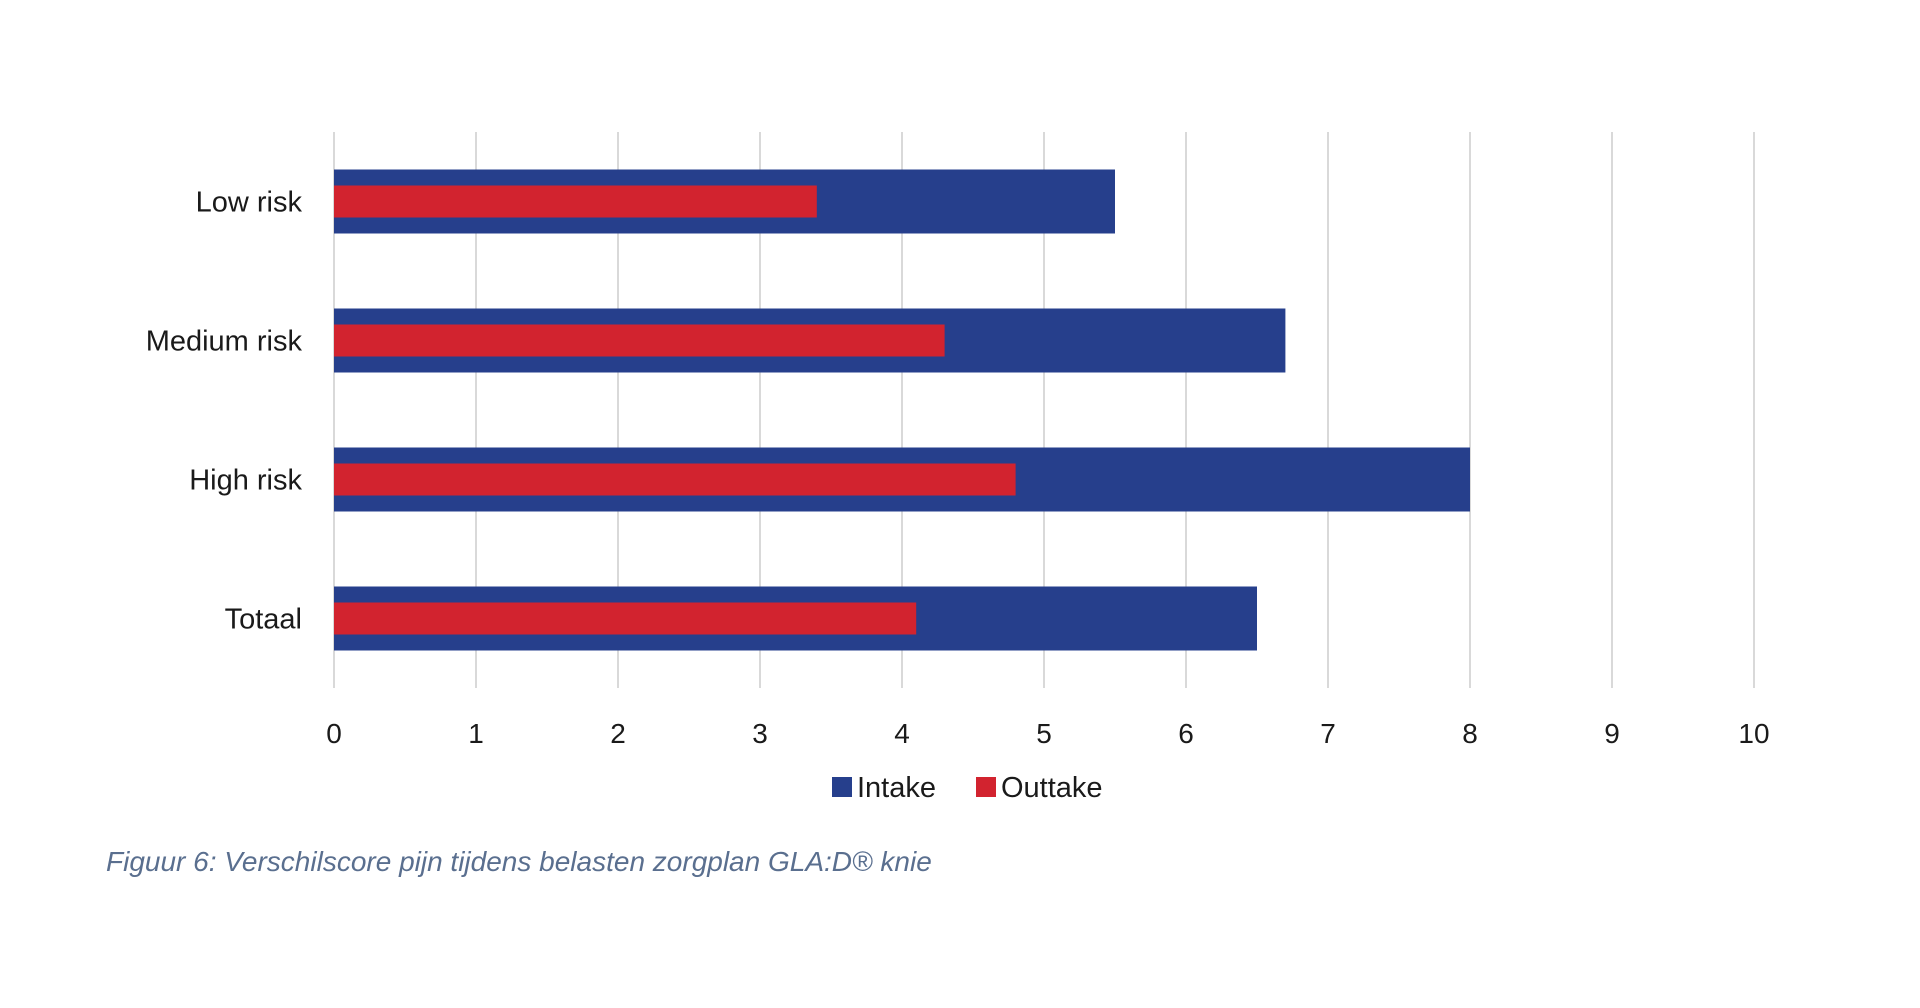  I want to click on x-tick-label: 6, so click(1186, 733).